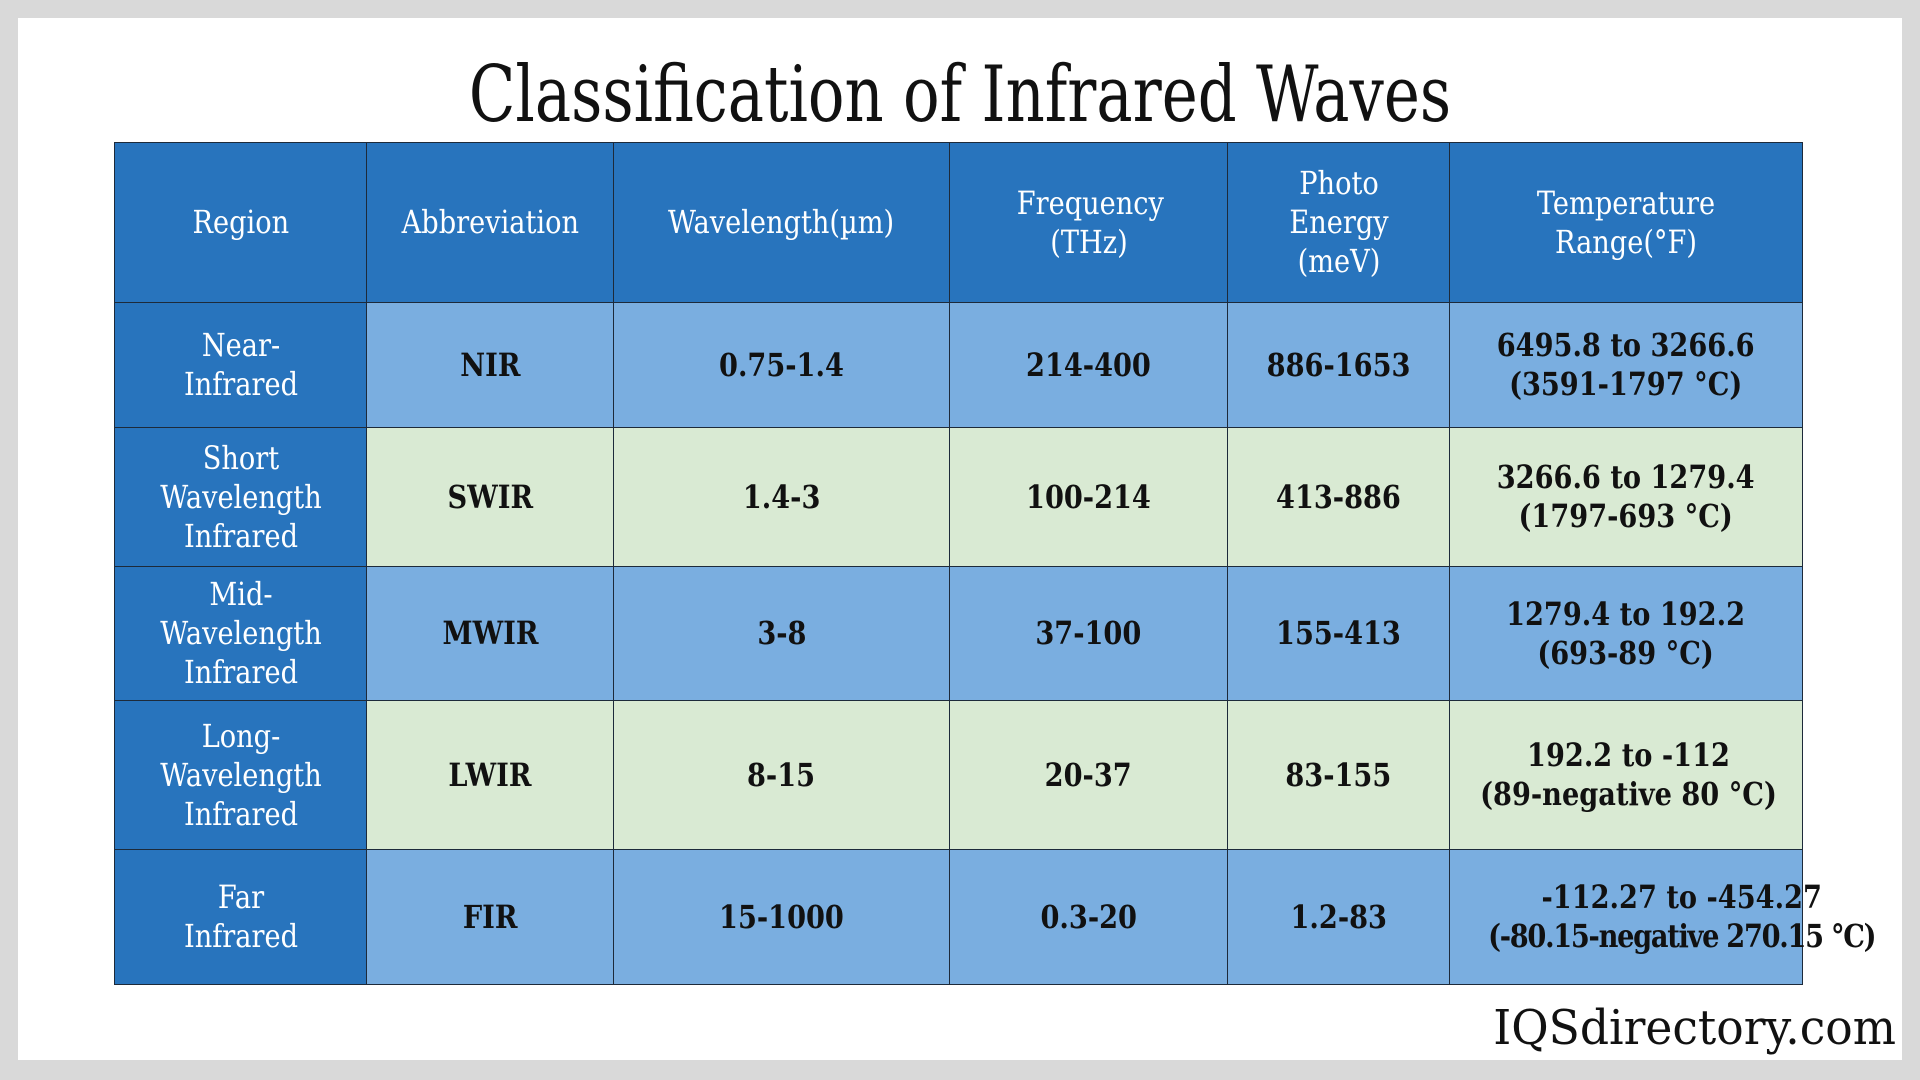 The image size is (1920, 1080). What do you see at coordinates (1694, 1028) in the screenshot?
I see `iqsdirectory-logo: IQSdirectory.com` at bounding box center [1694, 1028].